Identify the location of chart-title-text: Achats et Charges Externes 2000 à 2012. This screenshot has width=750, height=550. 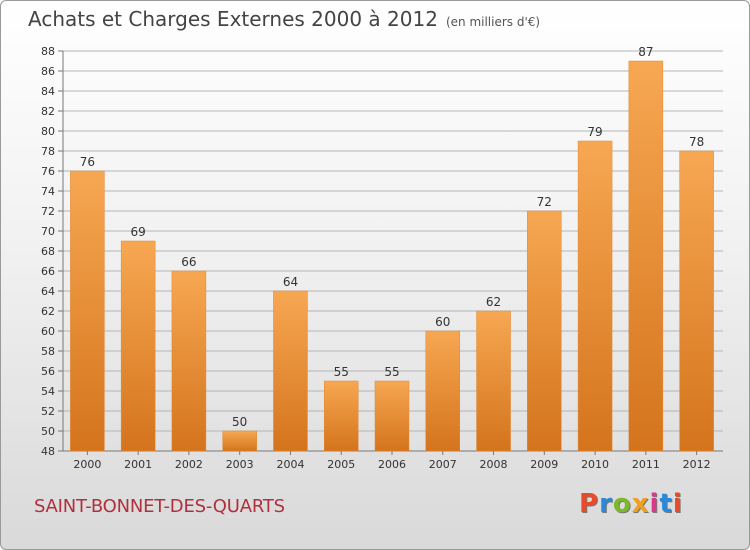
(233, 19).